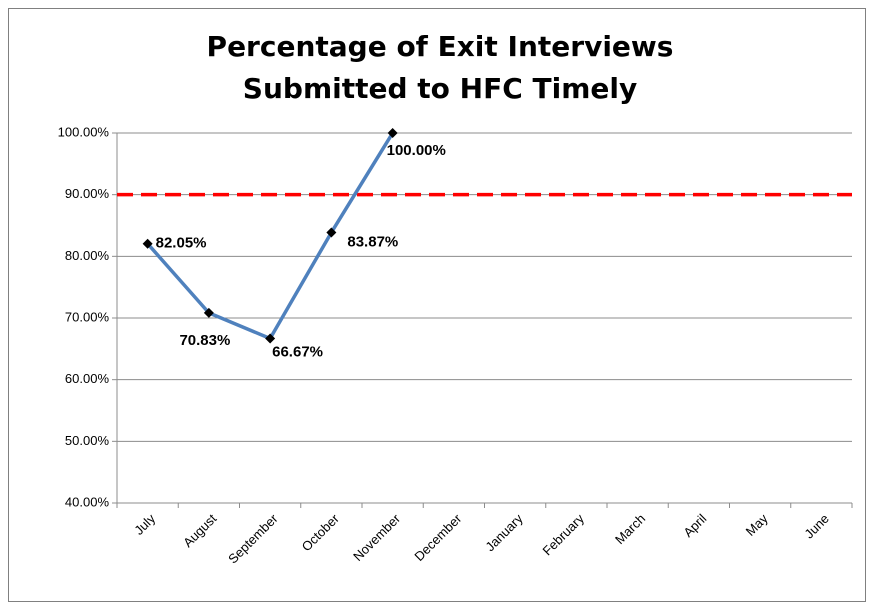 This screenshot has height=612, width=877. What do you see at coordinates (144, 524) in the screenshot?
I see `x-tick-label: July` at bounding box center [144, 524].